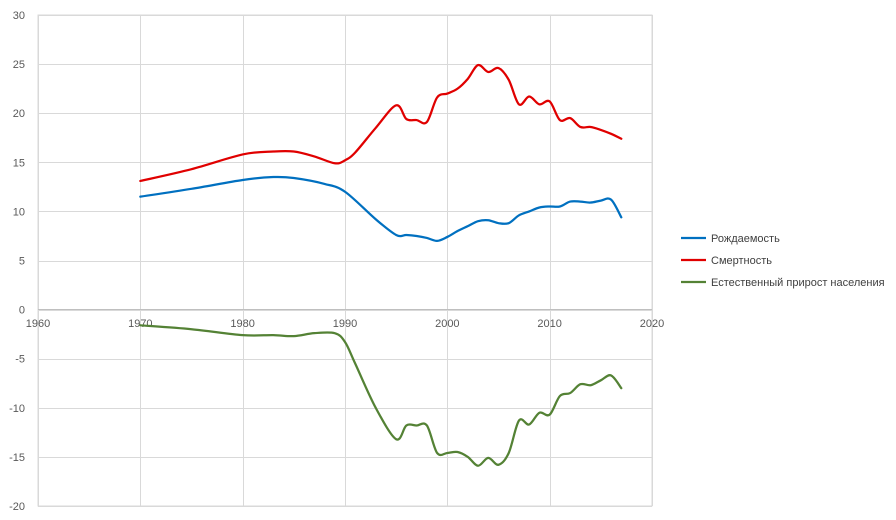 This screenshot has width=896, height=520. What do you see at coordinates (140, 324) in the screenshot?
I see `x-tick-label: 1970` at bounding box center [140, 324].